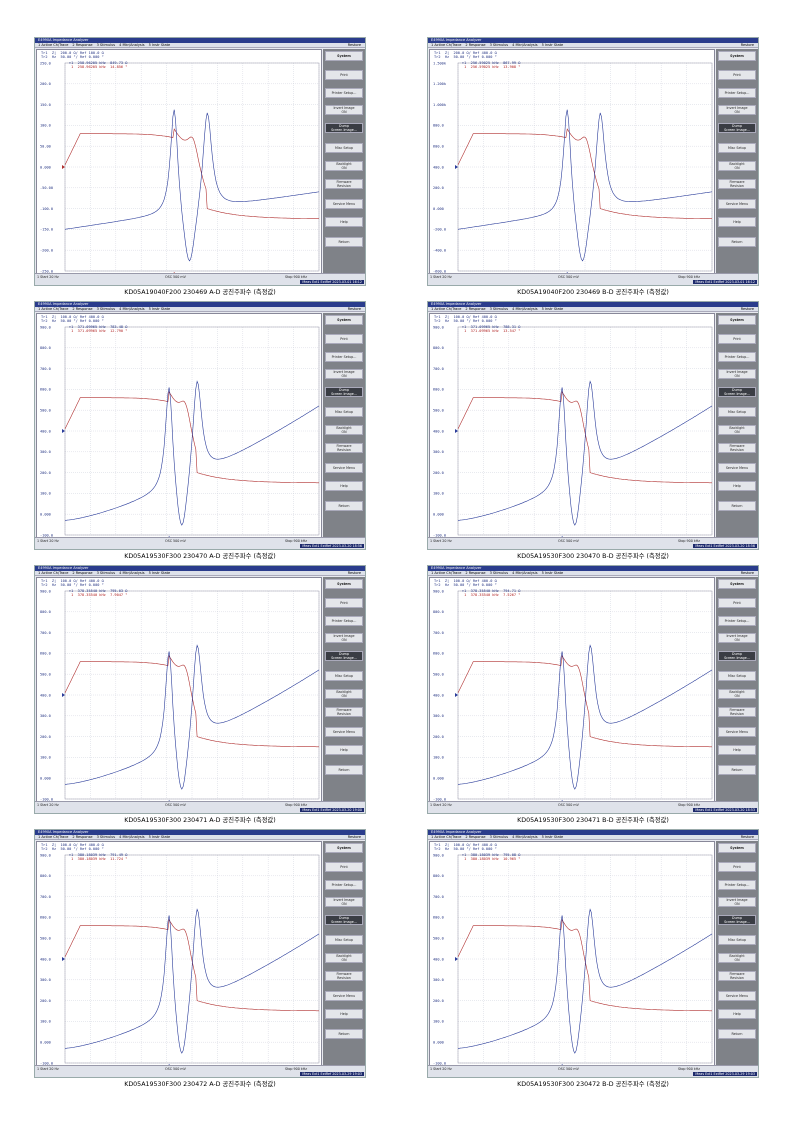  What do you see at coordinates (72, 53) in the screenshot?
I see `trace1-setting: Tr1 Z| 200.0 Ω/ Ref 100.0 Ω` at bounding box center [72, 53].